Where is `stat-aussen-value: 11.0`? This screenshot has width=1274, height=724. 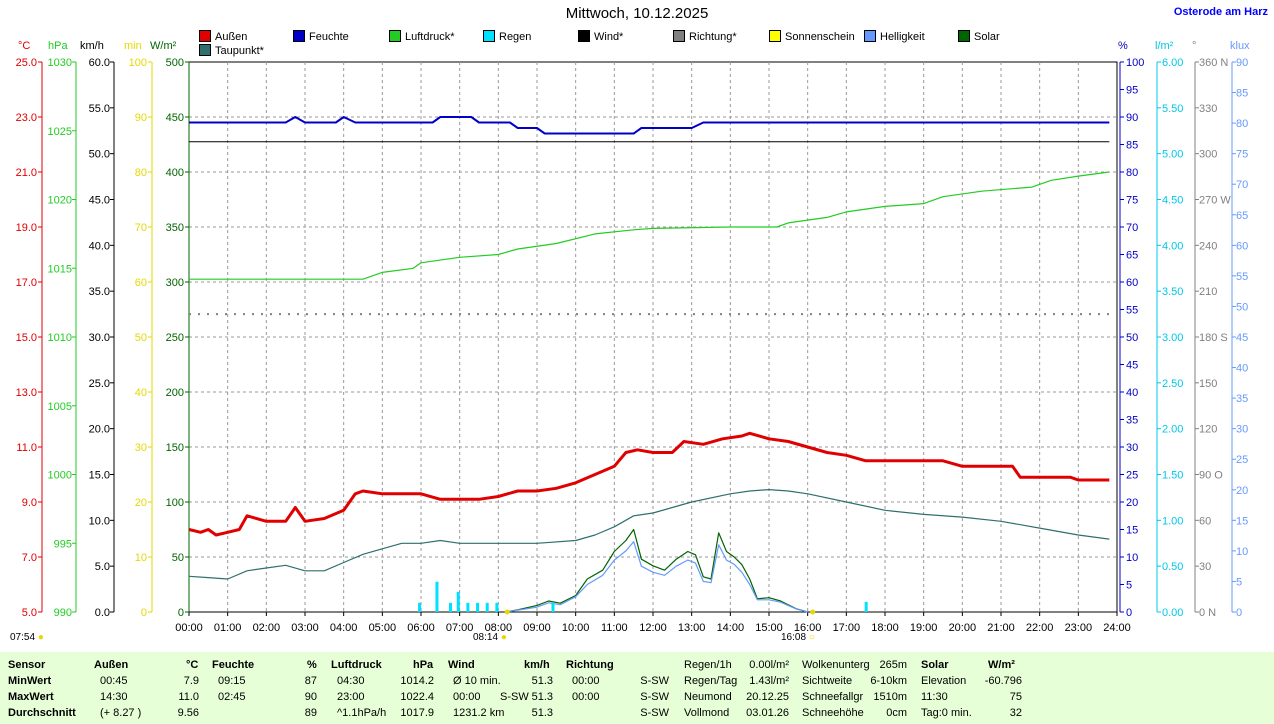
stat-aussen-value: 11.0 is located at coordinates (188, 697).